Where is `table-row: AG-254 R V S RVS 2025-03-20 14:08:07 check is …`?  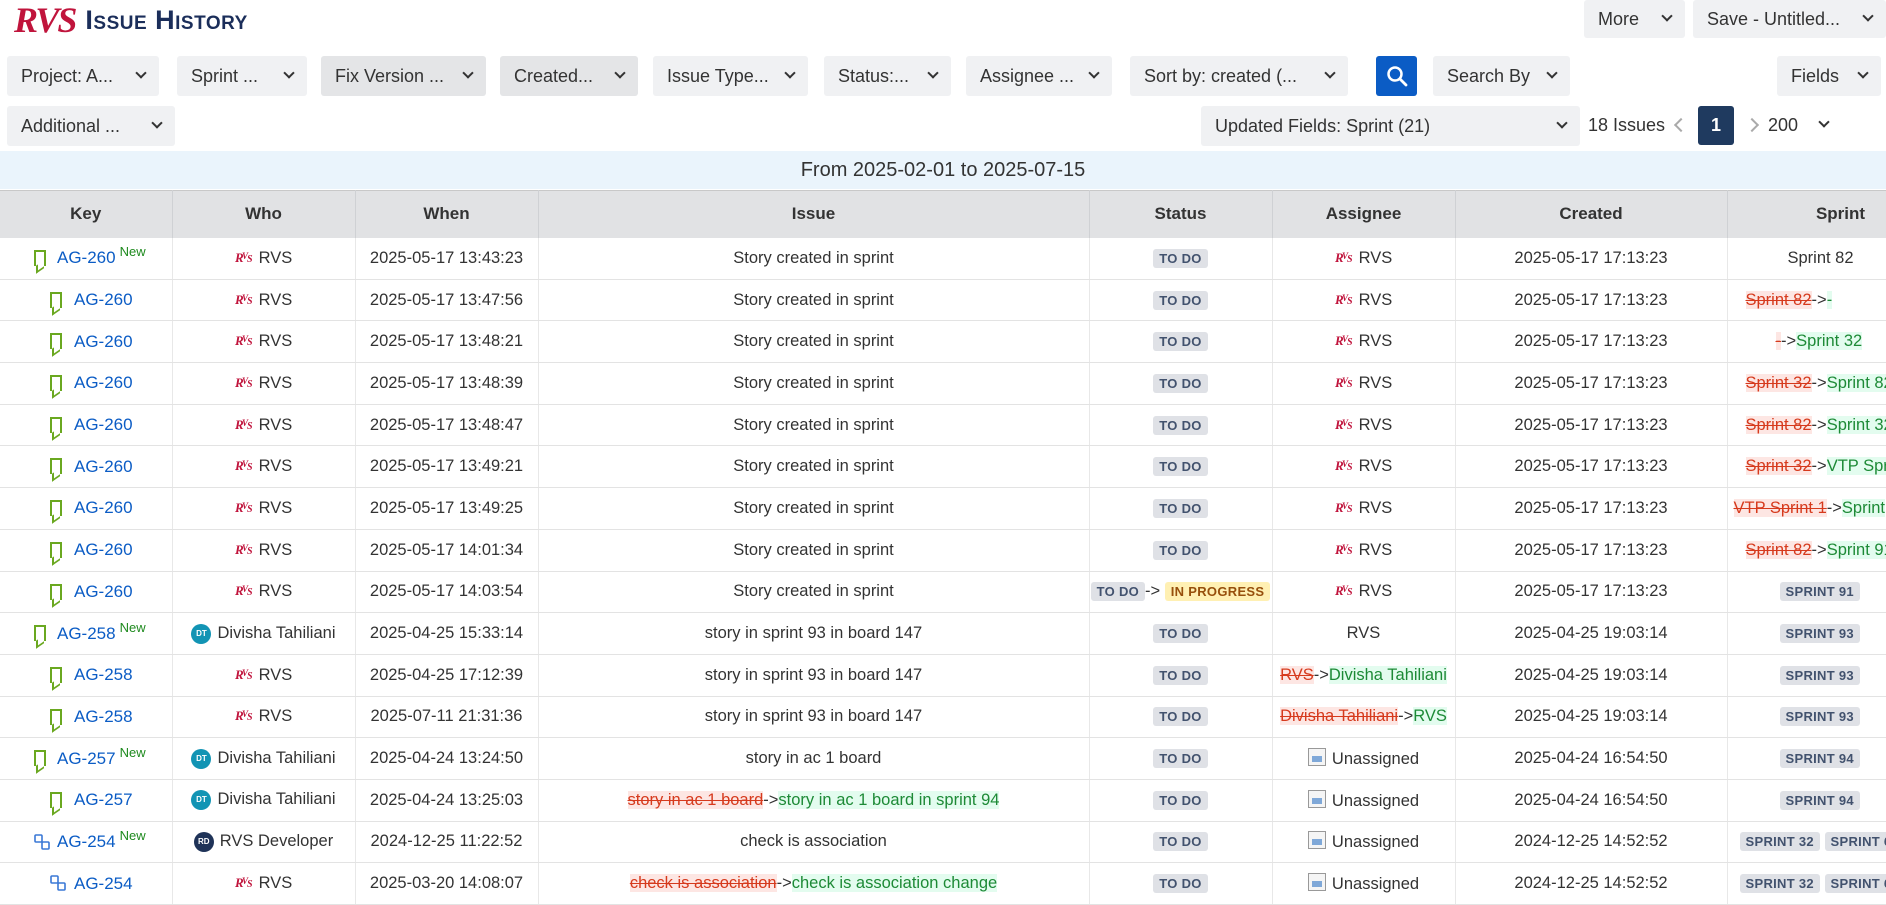 table-row: AG-254 R V S RVS 2025-03-20 14:08:07 check is … is located at coordinates (943, 883).